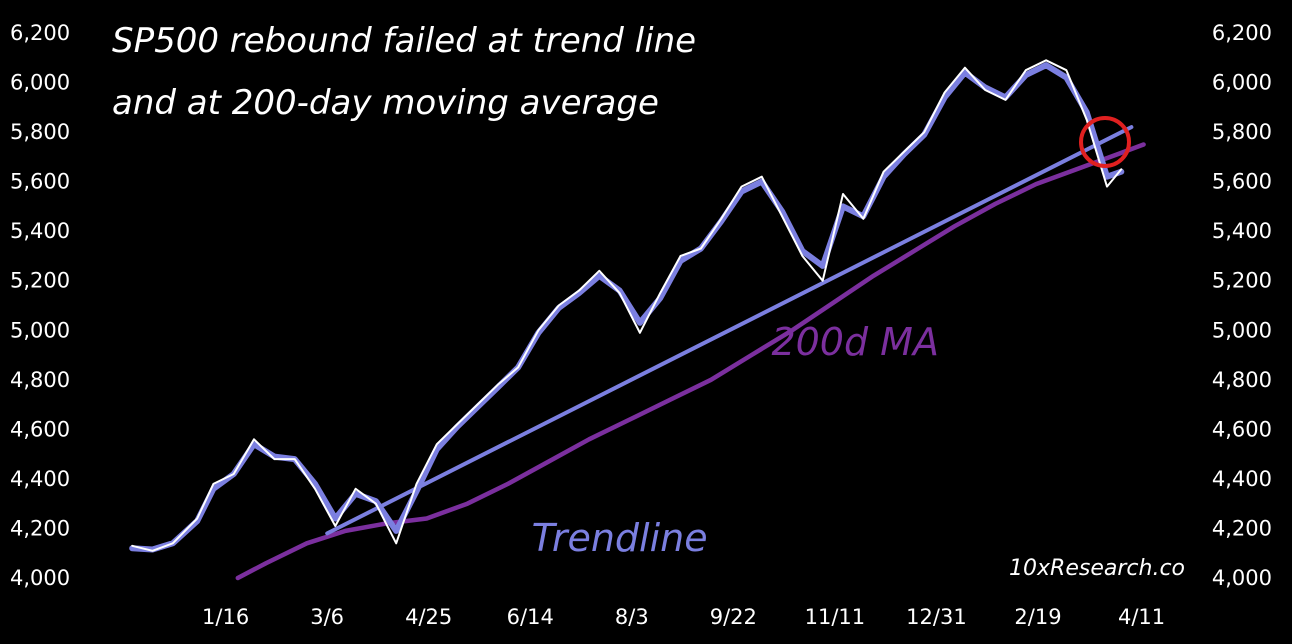 The width and height of the screenshot is (1292, 644). What do you see at coordinates (835, 617) in the screenshot?
I see `x-tick-label: 11/11` at bounding box center [835, 617].